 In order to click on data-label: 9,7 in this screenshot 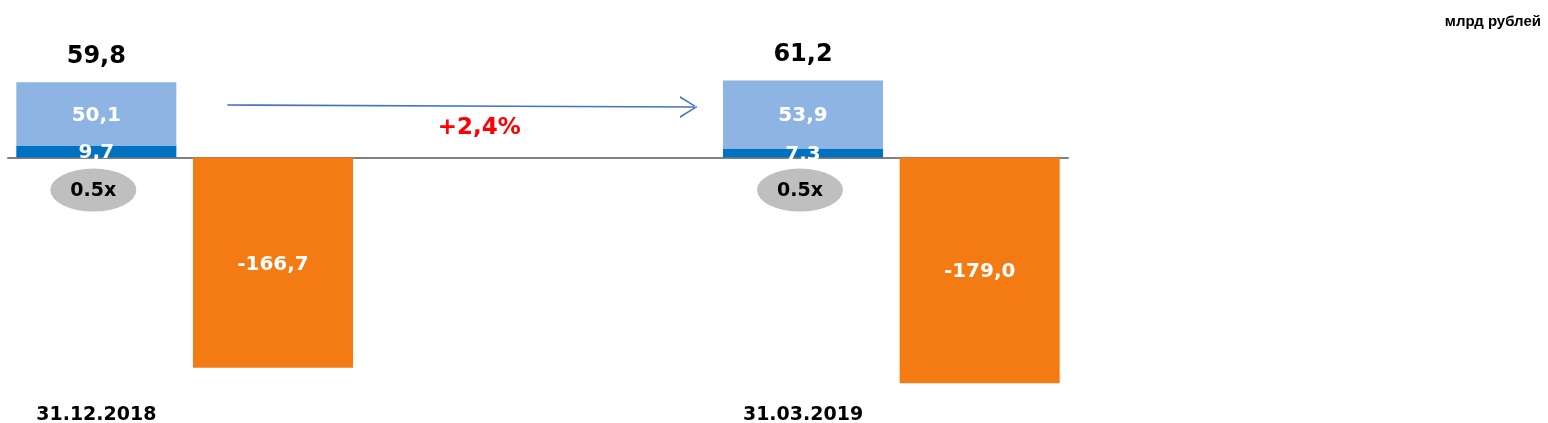, I will do `click(96, 151)`.